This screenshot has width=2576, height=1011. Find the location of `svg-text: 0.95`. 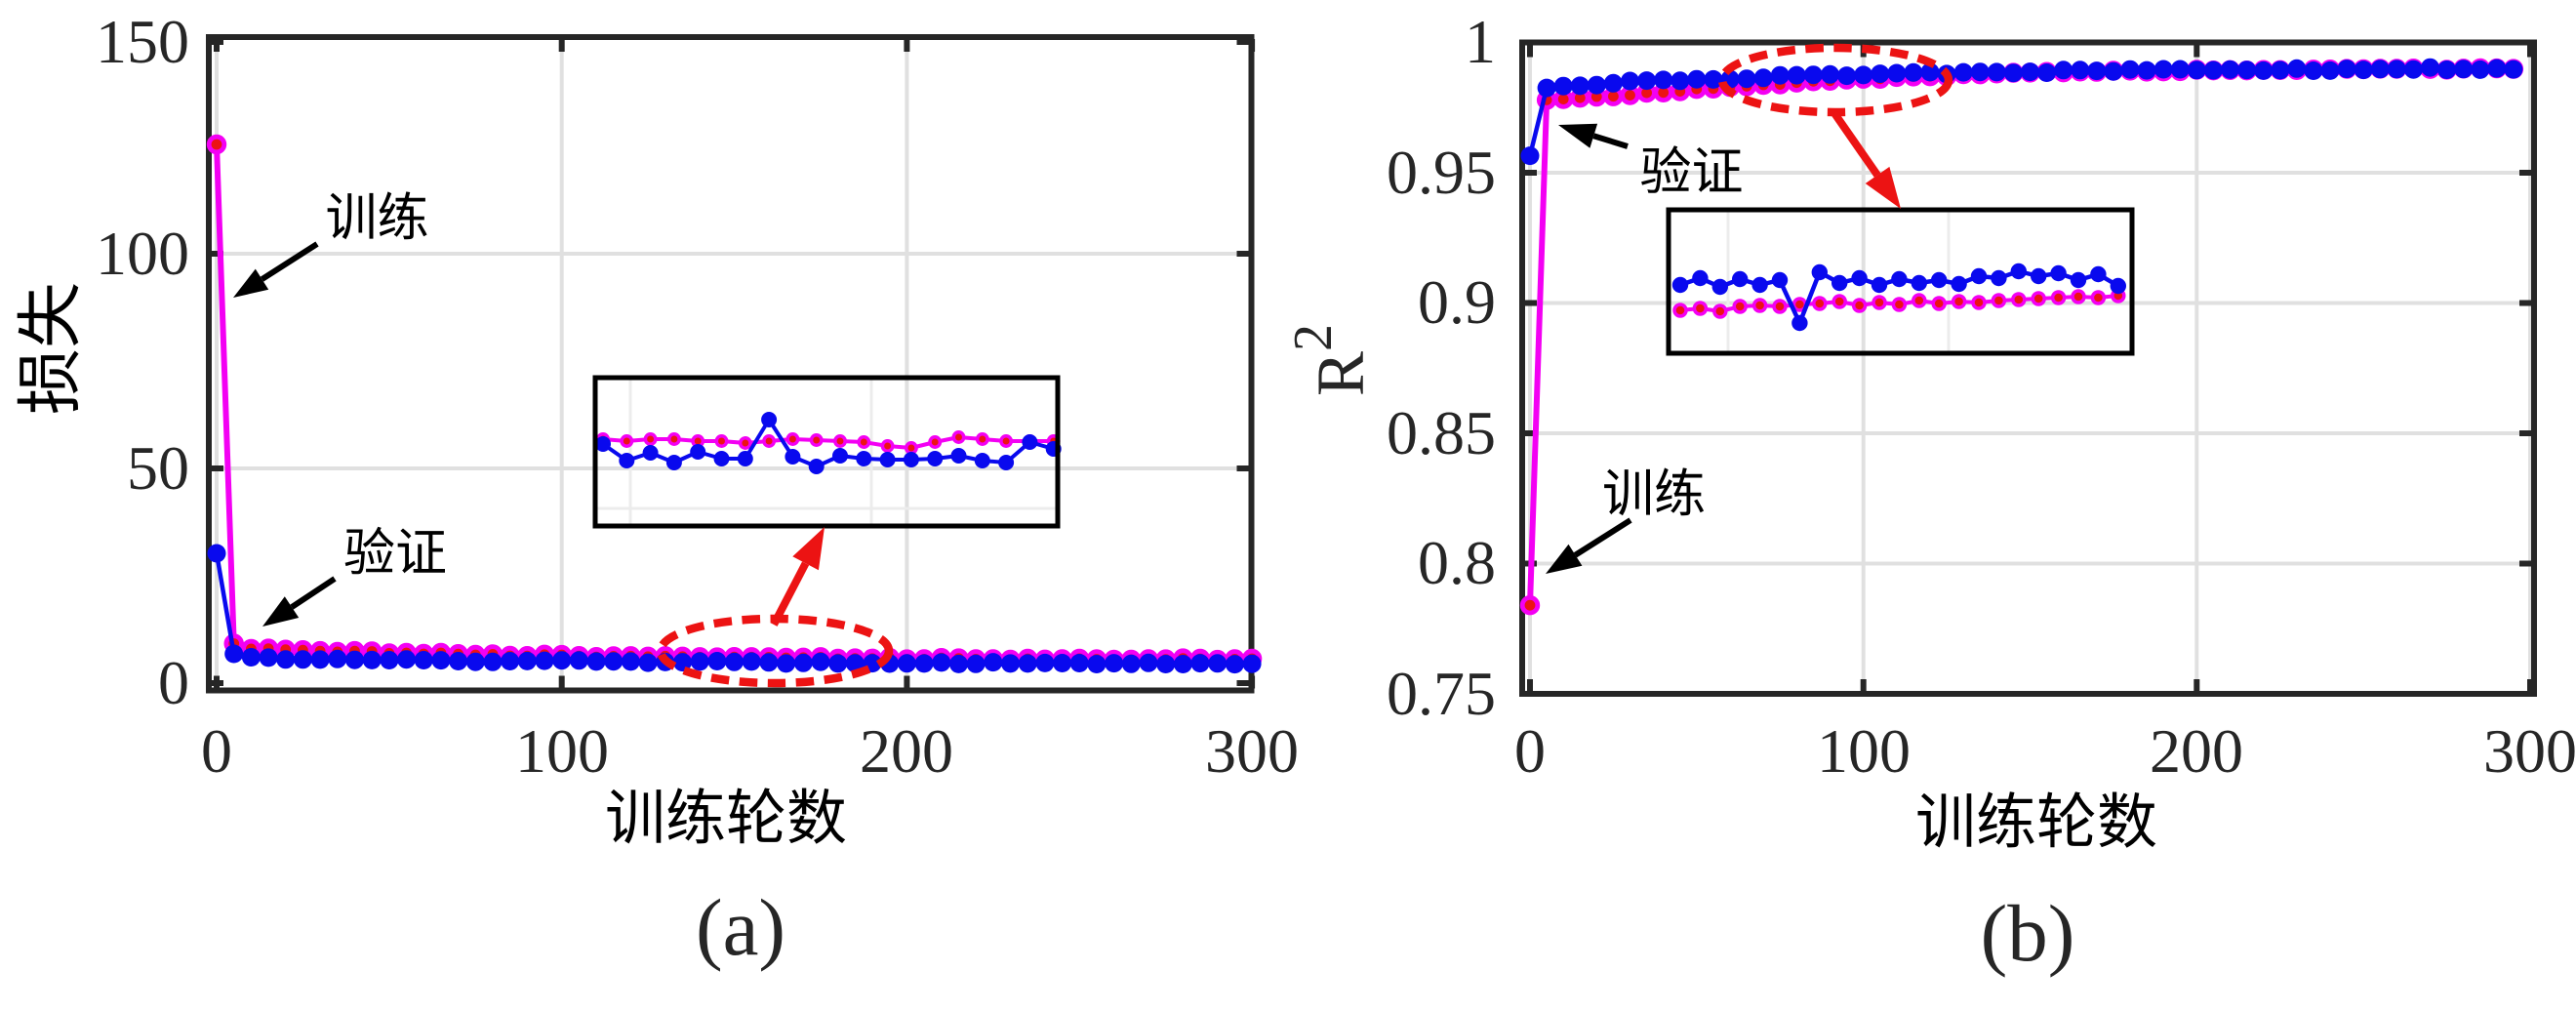

svg-text: 0.95 is located at coordinates (1441, 172).